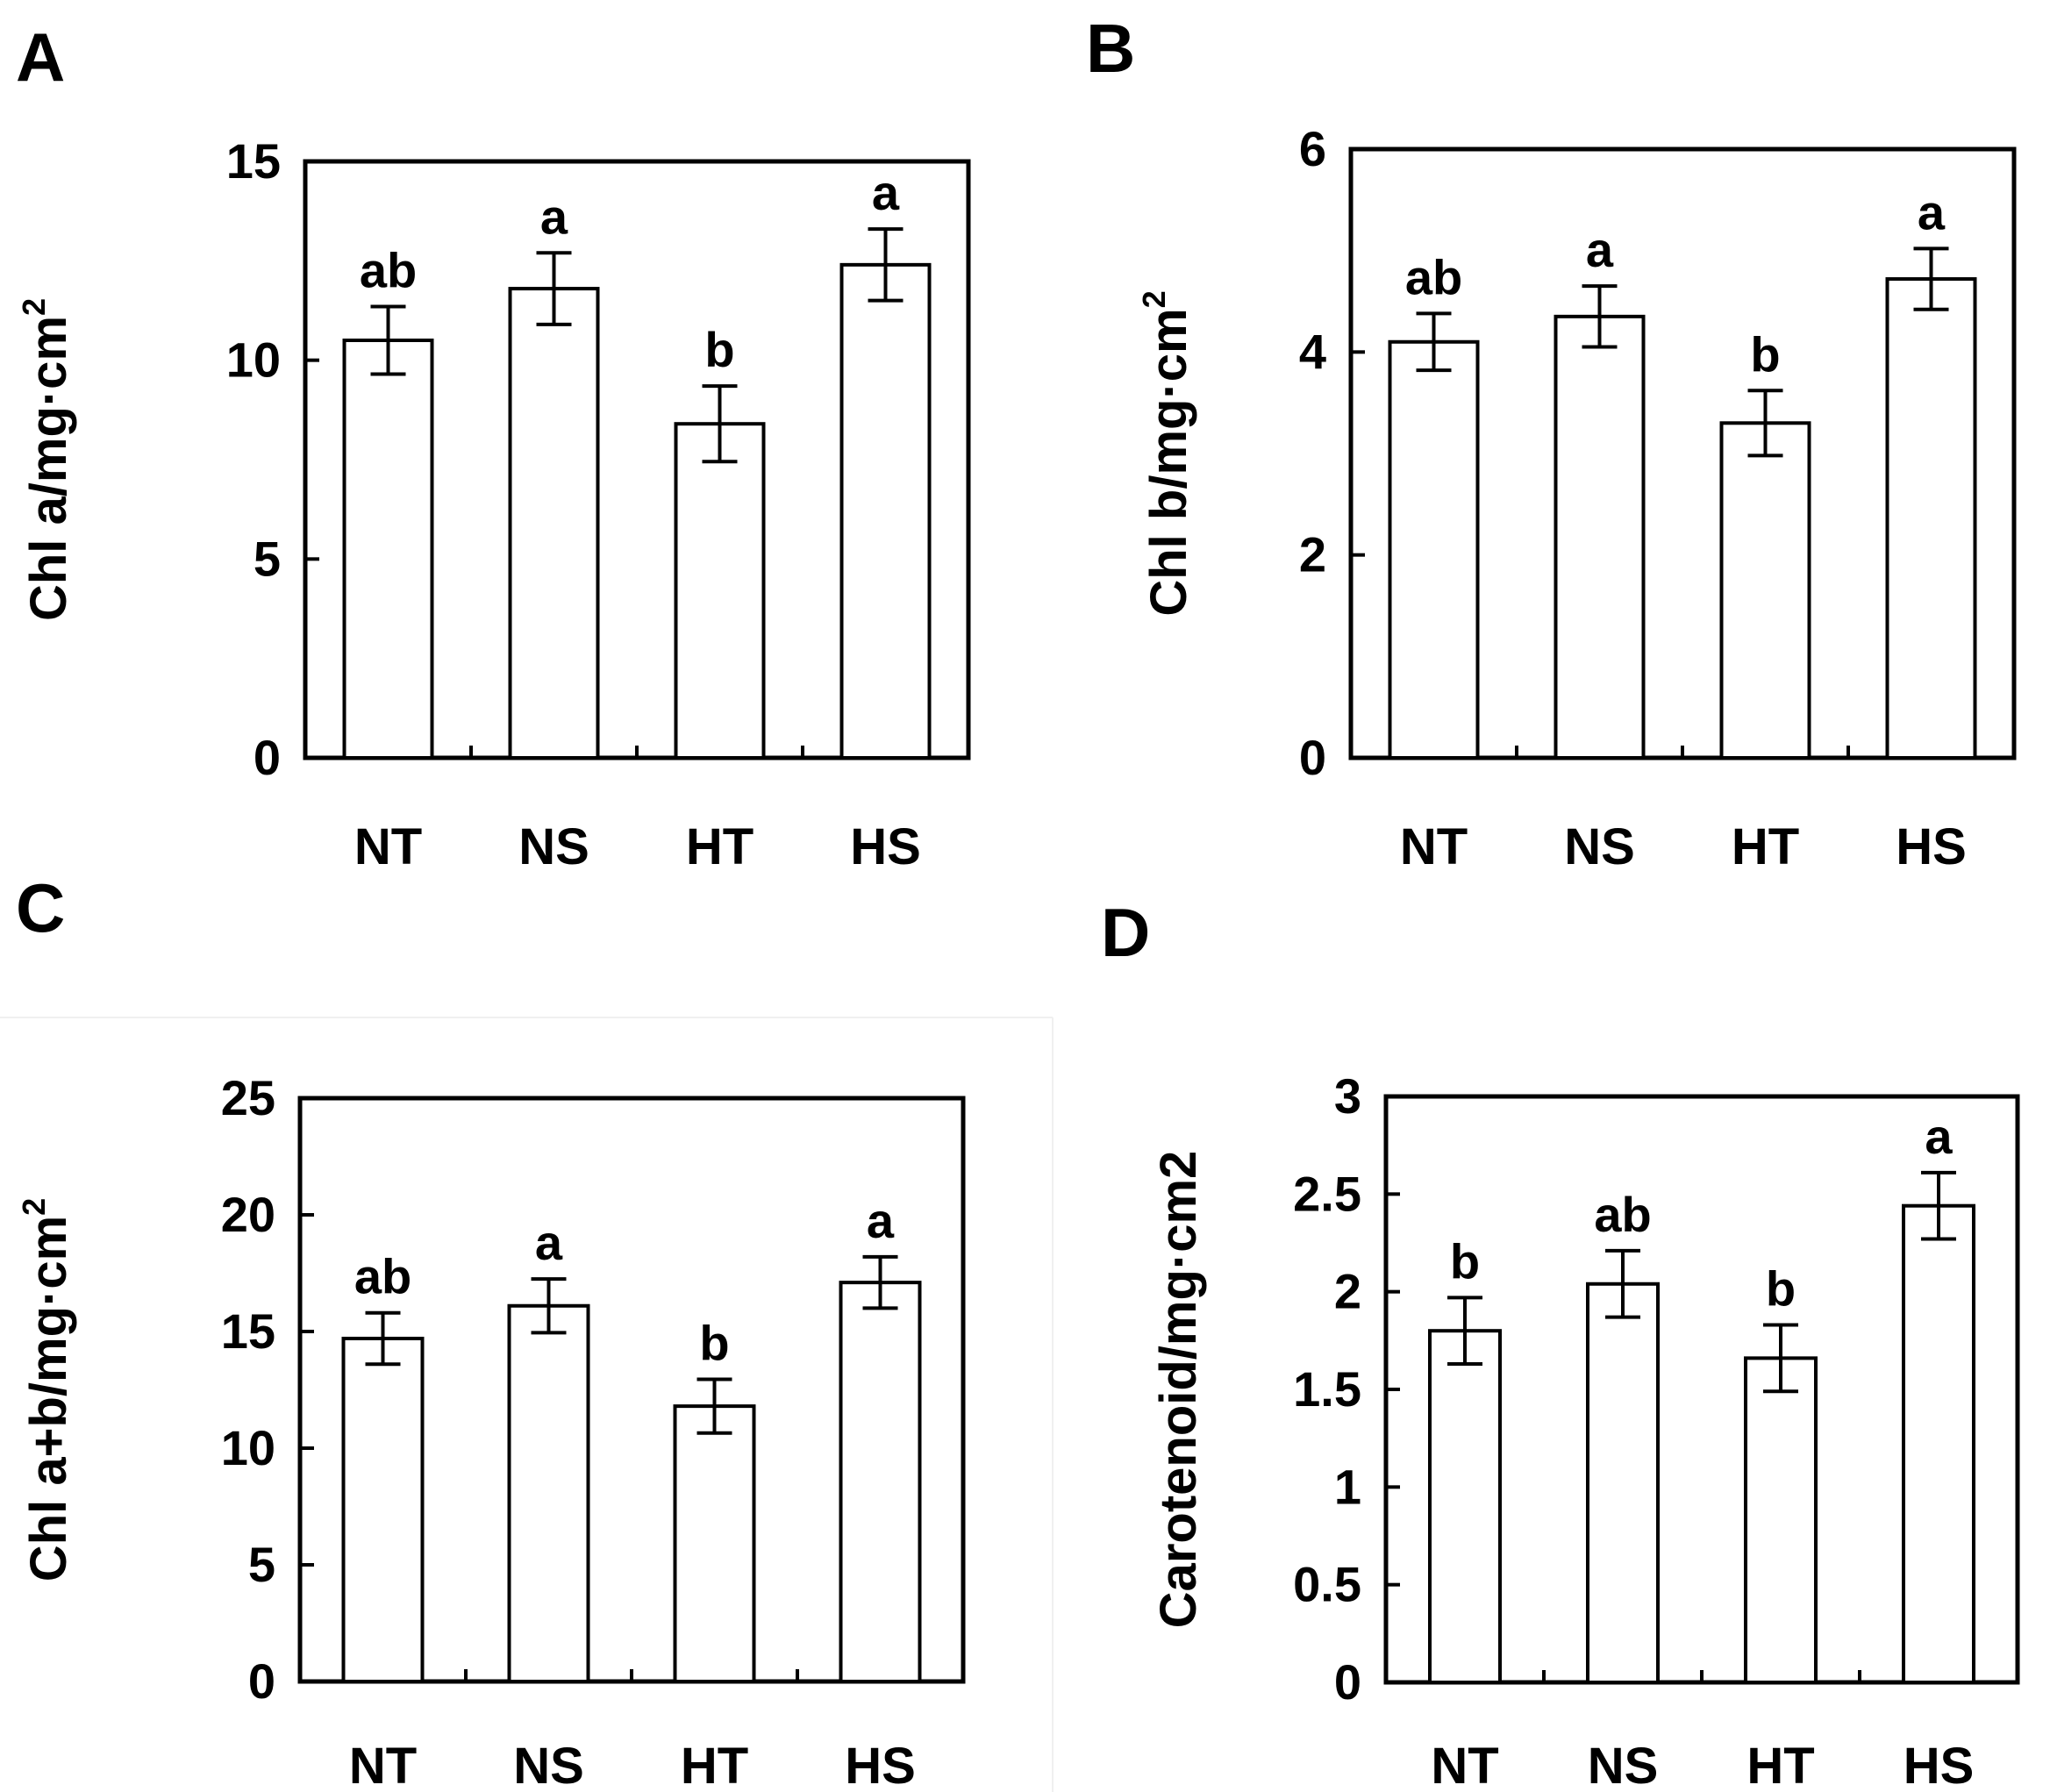 The height and width of the screenshot is (1792, 2050). I want to click on y-tick-label: 6, so click(1312, 148).